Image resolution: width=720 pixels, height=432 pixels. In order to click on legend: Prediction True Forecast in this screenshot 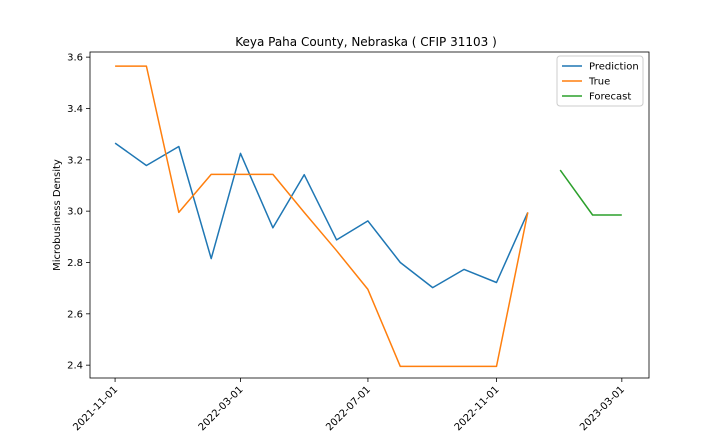, I will do `click(600, 81)`.